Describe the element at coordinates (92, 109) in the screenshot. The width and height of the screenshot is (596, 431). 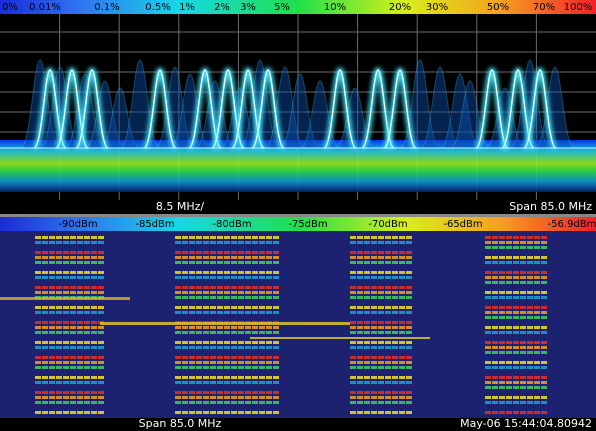
I see `peak-trace` at that location.